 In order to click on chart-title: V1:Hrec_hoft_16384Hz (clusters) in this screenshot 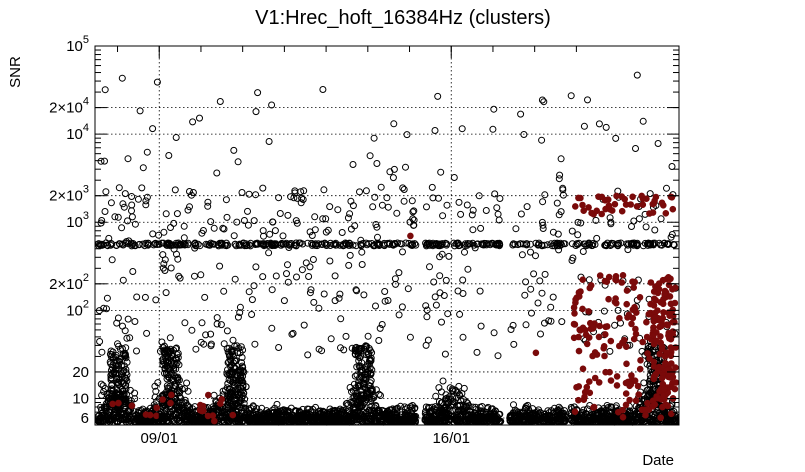, I will do `click(403, 18)`.